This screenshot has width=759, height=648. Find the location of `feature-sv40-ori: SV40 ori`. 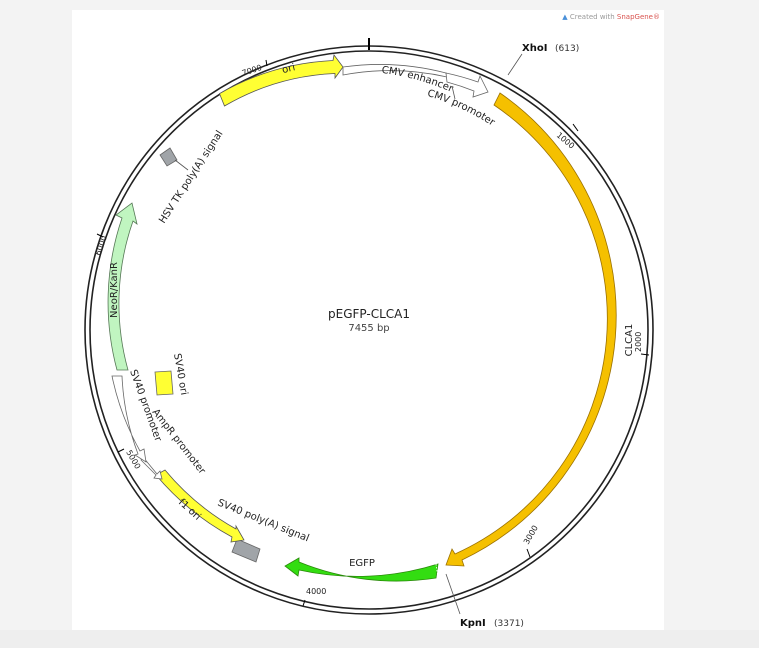

feature-sv40-ori: SV40 ori is located at coordinates (171, 374).